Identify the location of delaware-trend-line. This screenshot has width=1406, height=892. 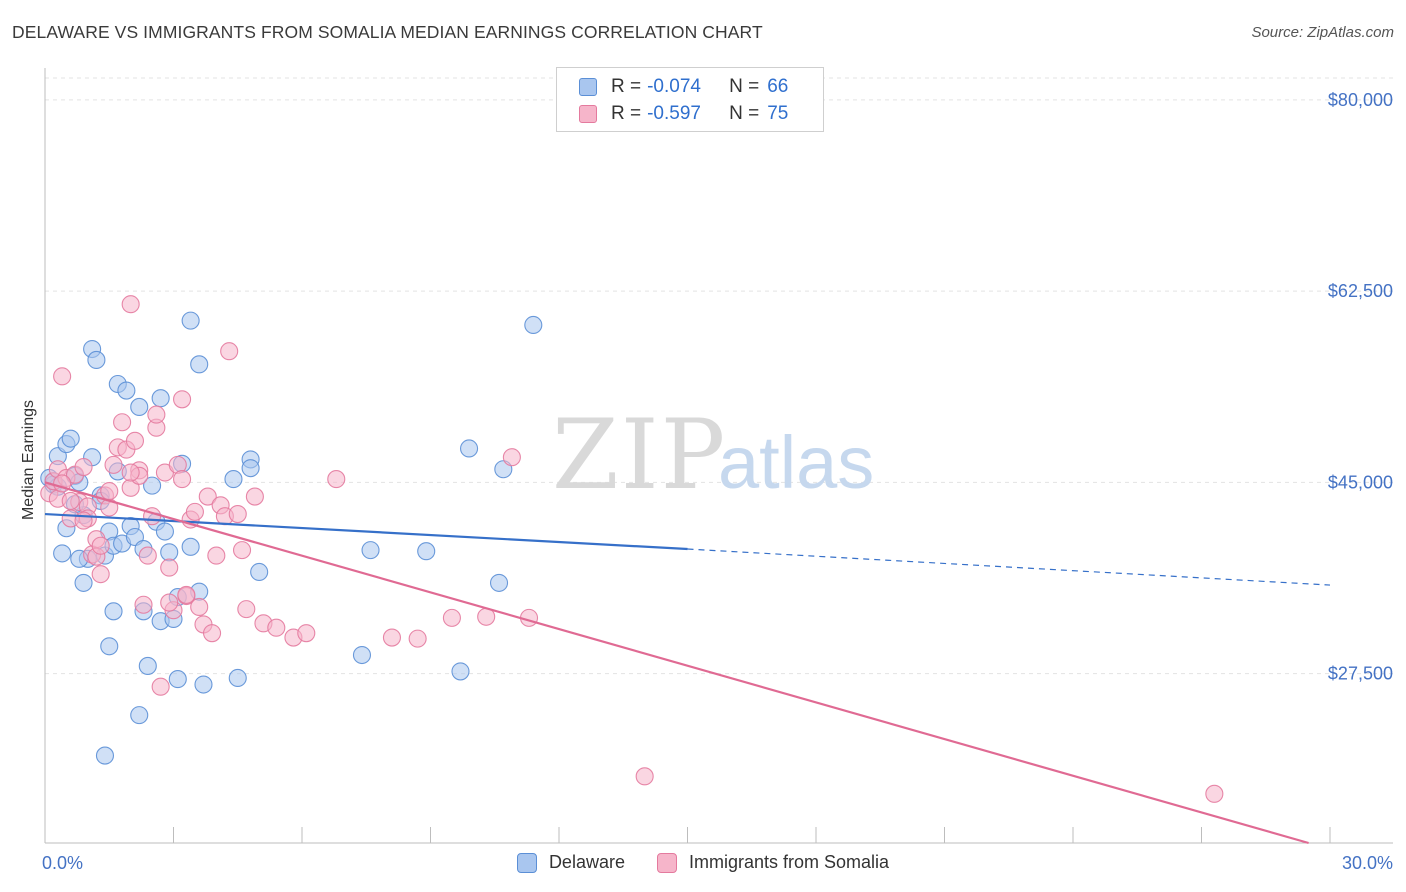
(366, 531).